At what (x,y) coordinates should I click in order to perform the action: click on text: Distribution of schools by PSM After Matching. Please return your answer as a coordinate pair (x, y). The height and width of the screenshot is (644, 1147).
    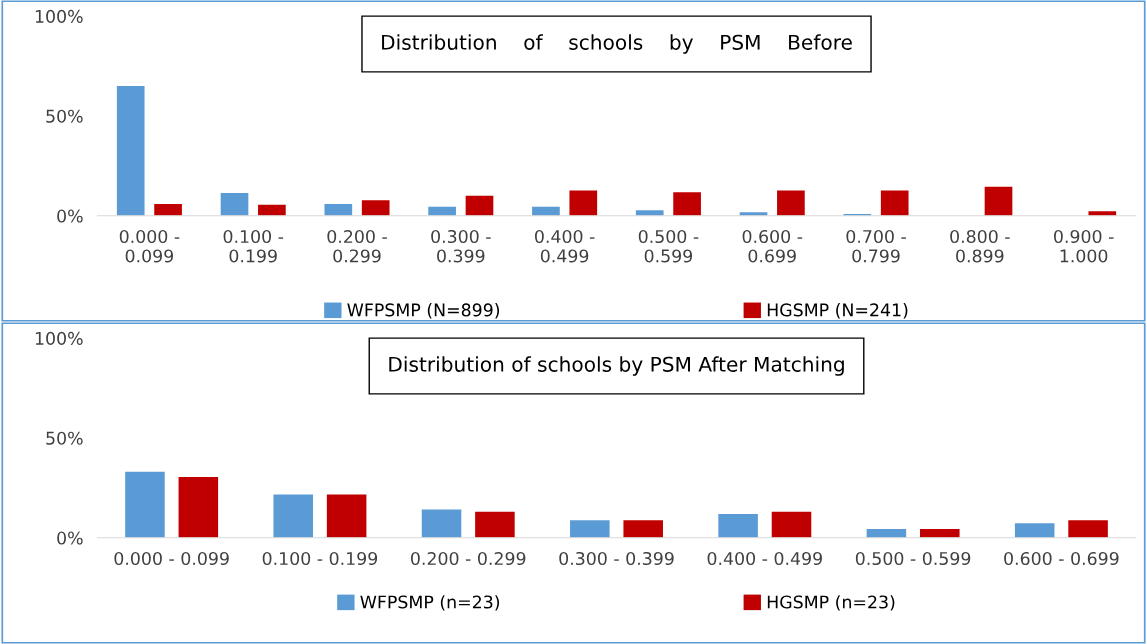
    Looking at the image, I should click on (616, 366).